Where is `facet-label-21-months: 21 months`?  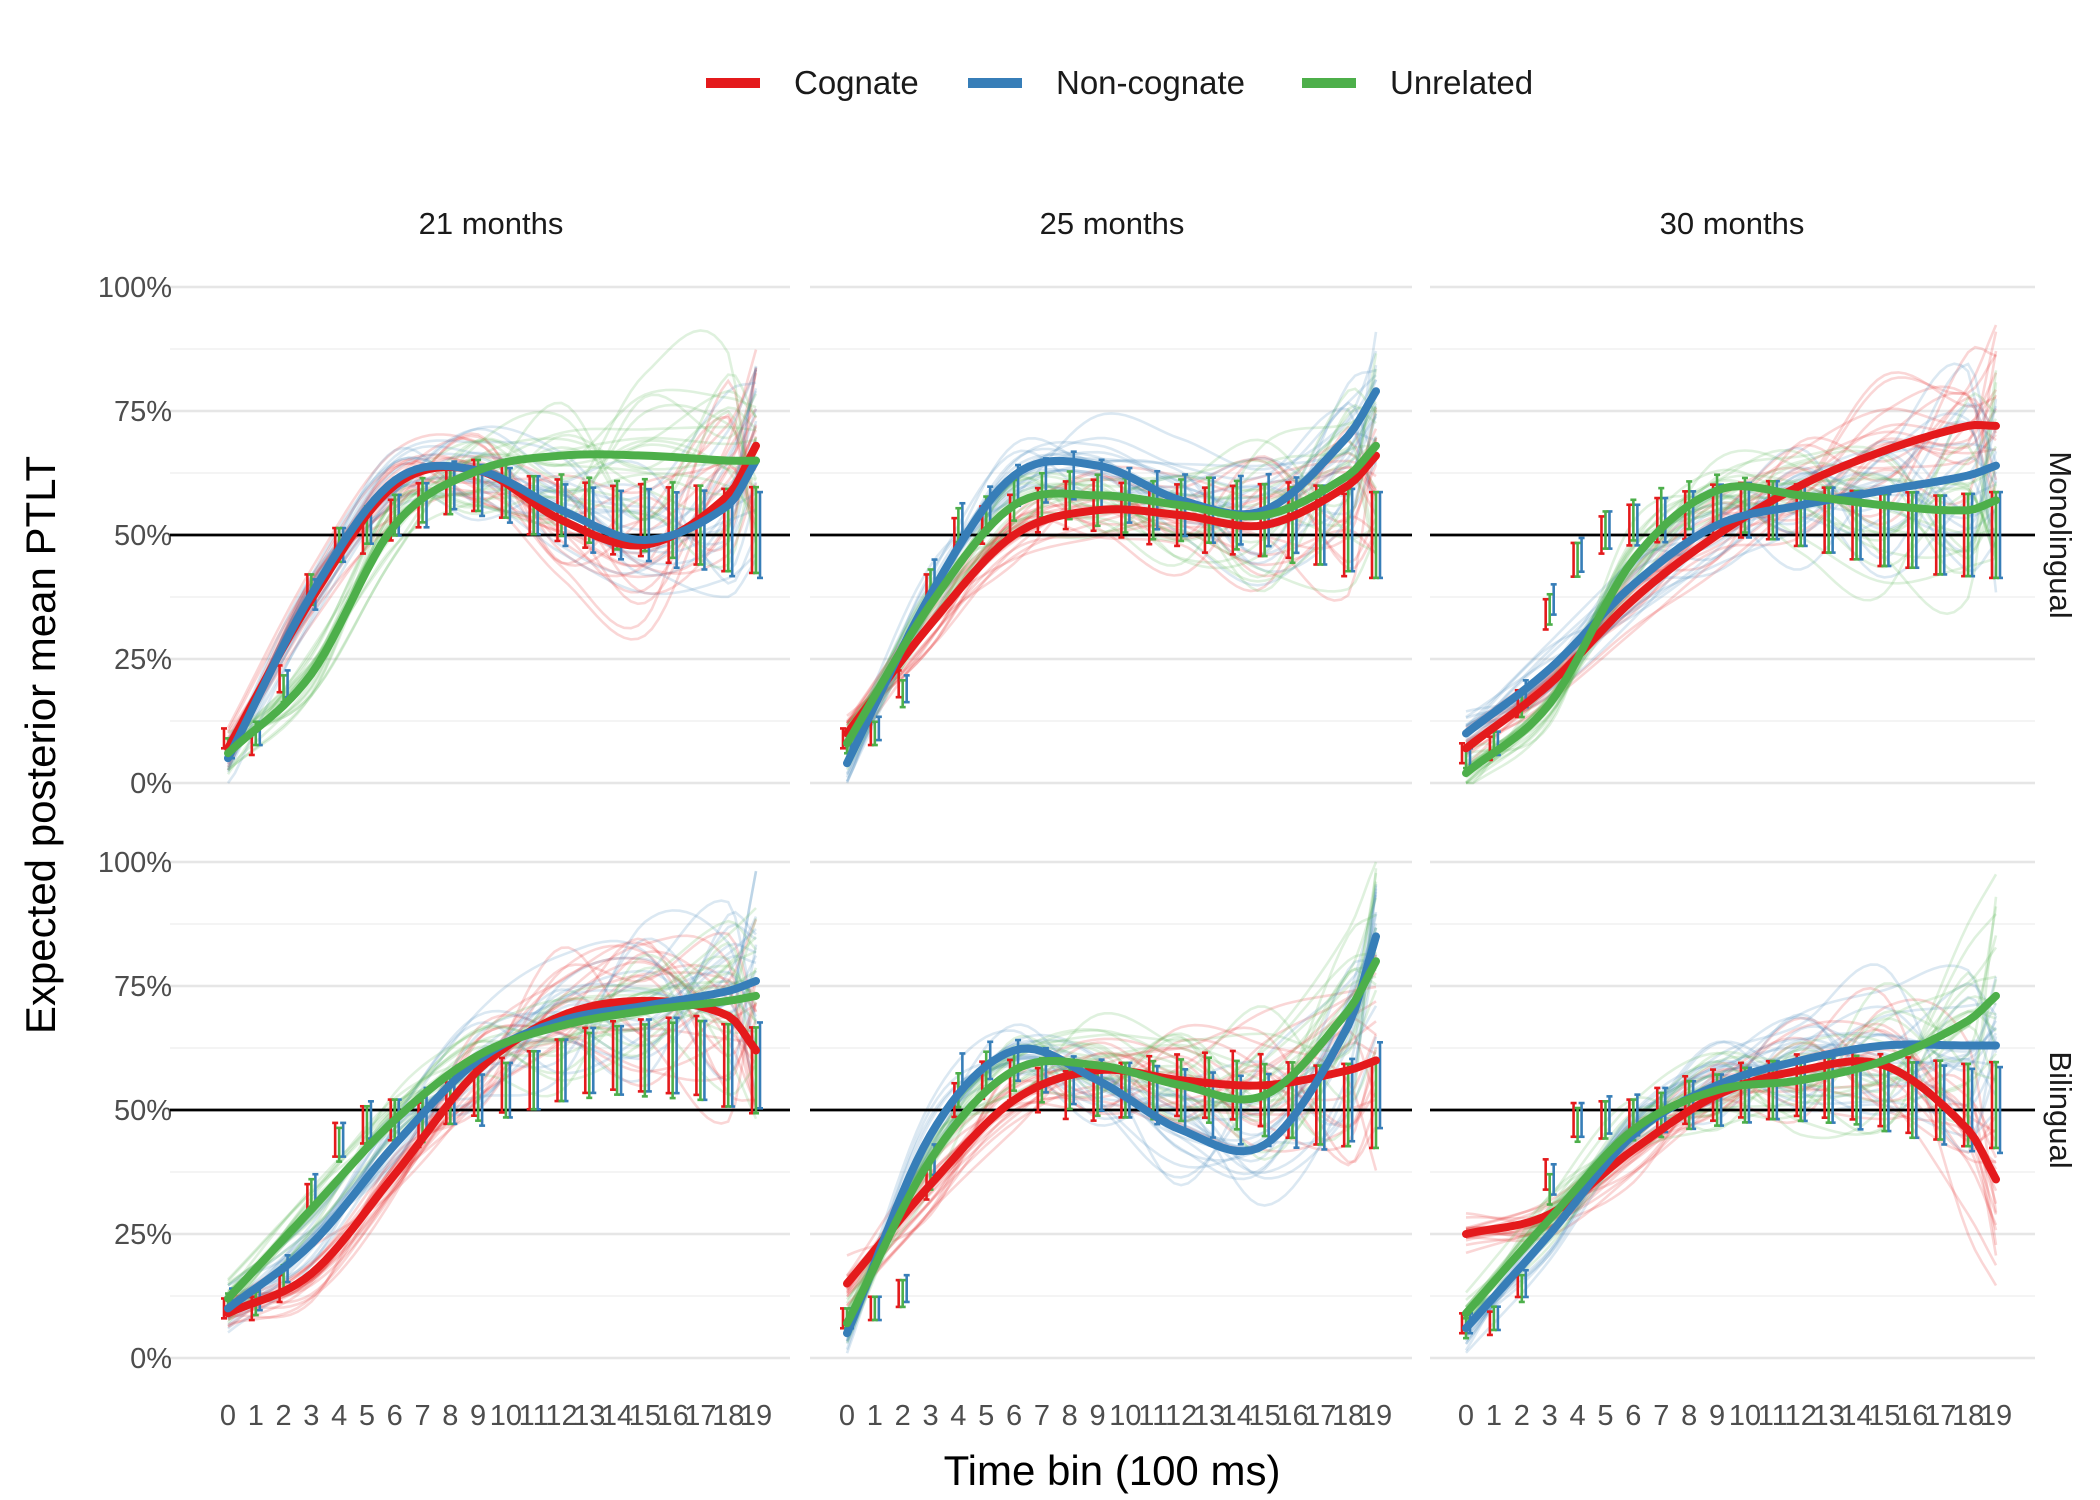
facet-label-21-months: 21 months is located at coordinates (491, 223).